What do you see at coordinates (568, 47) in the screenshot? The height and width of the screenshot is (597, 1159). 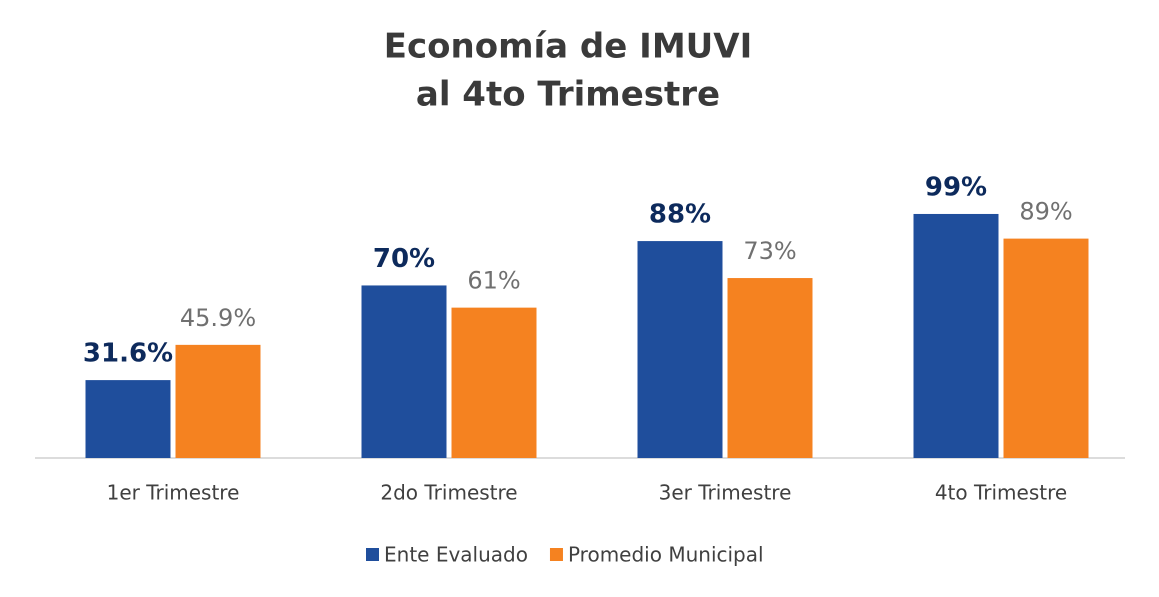 I see `chart-title: Economía de IMUVI` at bounding box center [568, 47].